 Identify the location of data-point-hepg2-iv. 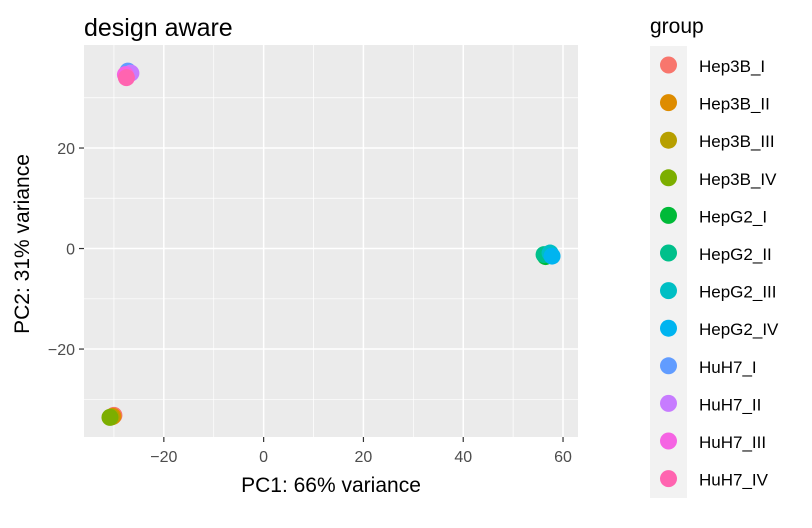
(552, 256).